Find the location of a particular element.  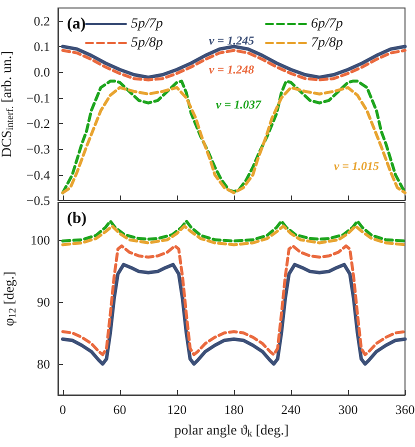

y-axis-title: DCSinterf. [arb. un.] is located at coordinates (8, 104).